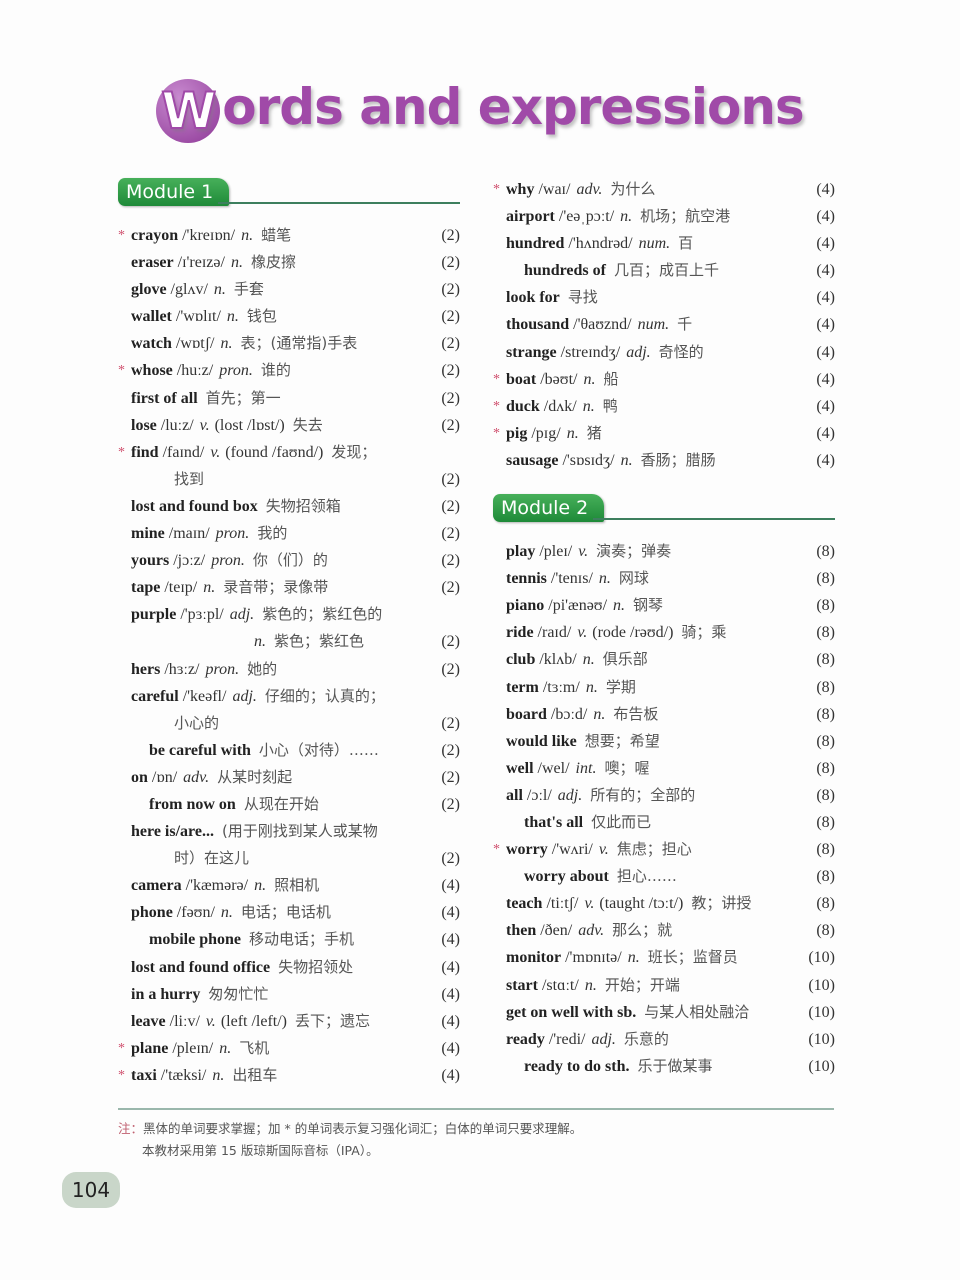 The width and height of the screenshot is (960, 1280). What do you see at coordinates (194, 506) in the screenshot?
I see `headword: lost and found box` at bounding box center [194, 506].